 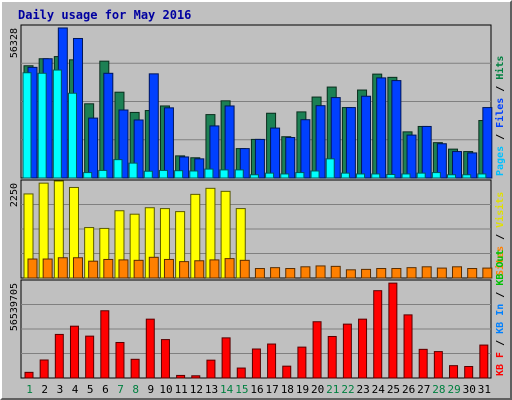 What do you see at coordinates (408, 389) in the screenshot?
I see `x-tick-label: 26` at bounding box center [408, 389].